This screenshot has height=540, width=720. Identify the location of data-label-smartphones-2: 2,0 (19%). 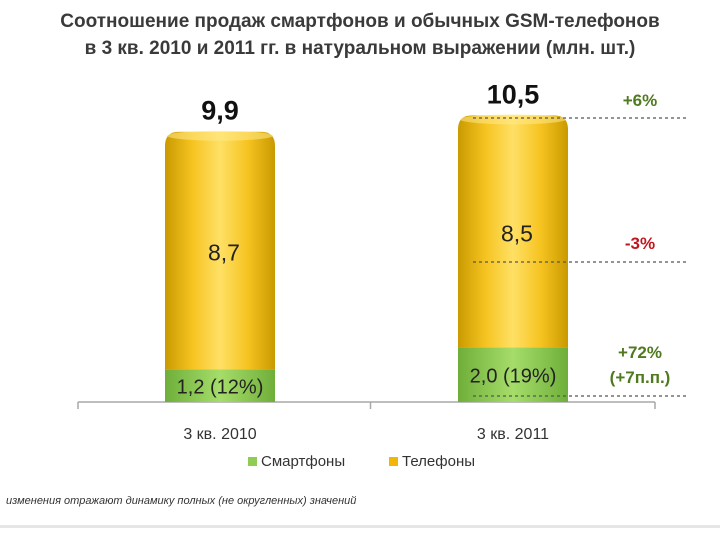
(513, 377).